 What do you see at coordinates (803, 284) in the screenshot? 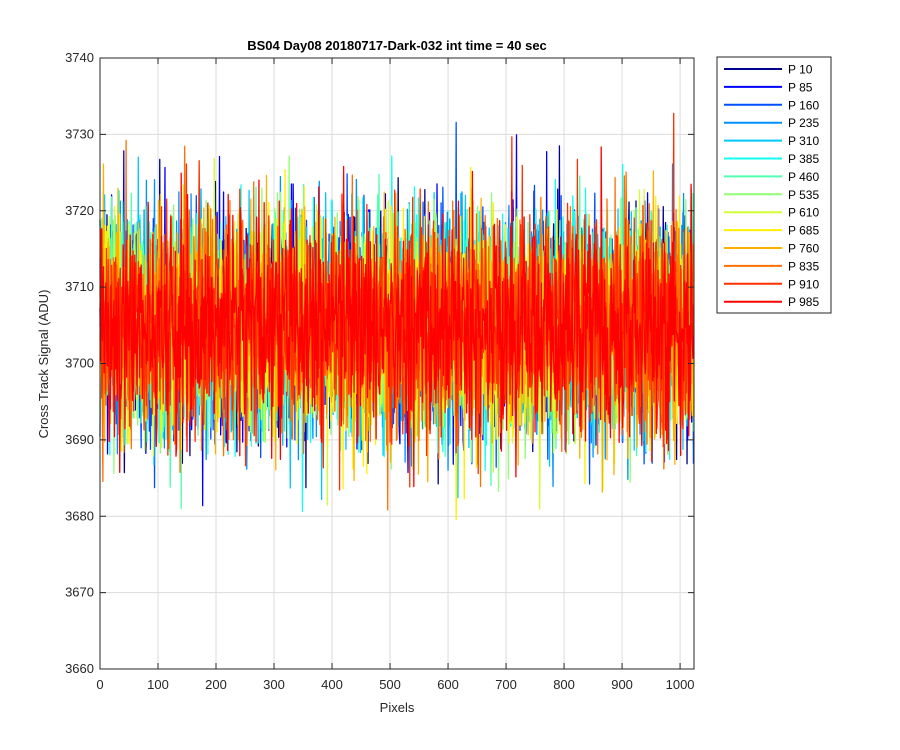
I see `legend-label: P 910` at bounding box center [803, 284].